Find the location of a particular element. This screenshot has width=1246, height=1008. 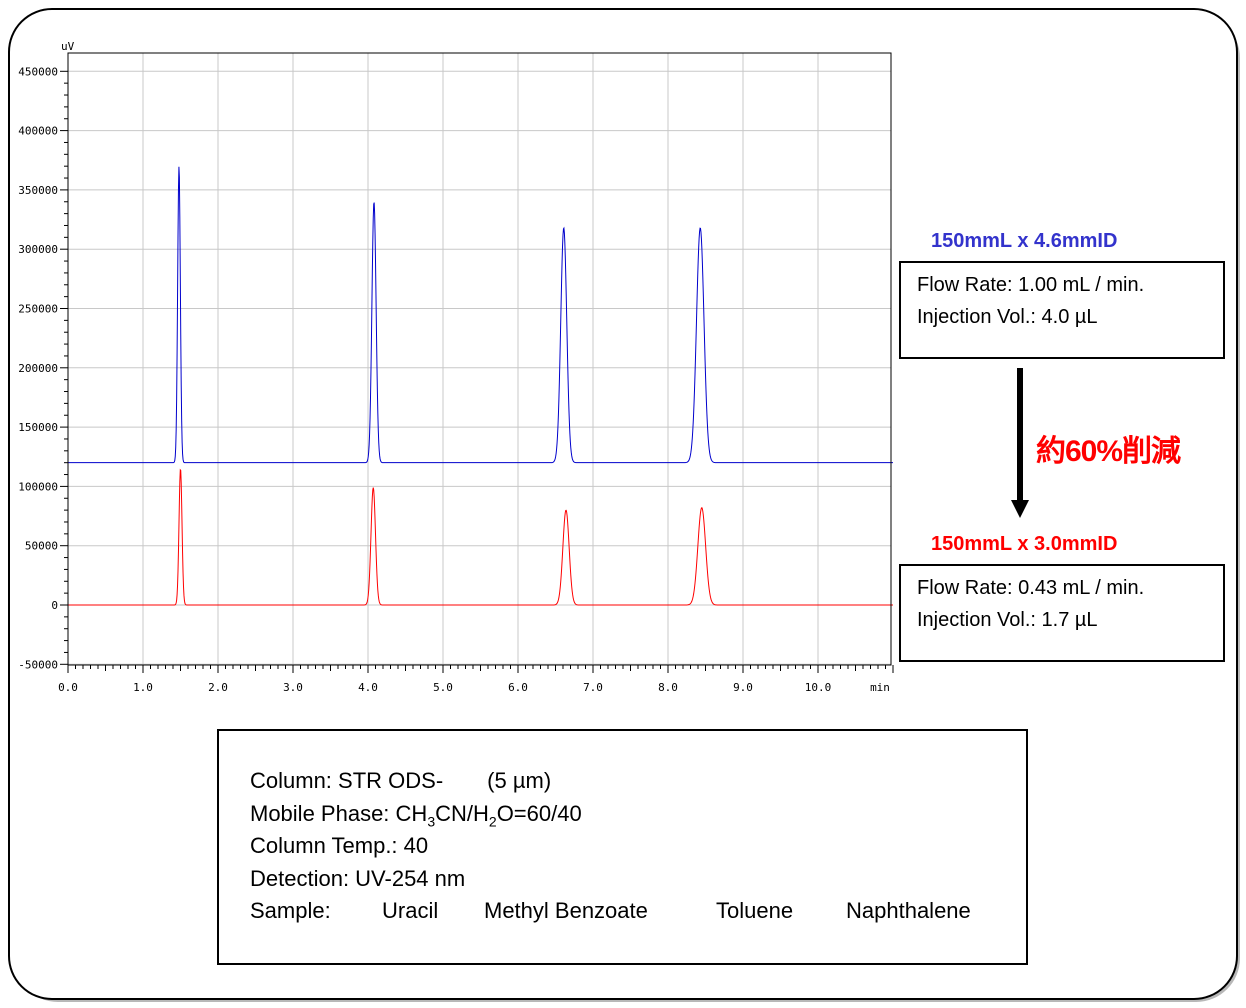

y-tick-label: 200000 is located at coordinates (38, 368).